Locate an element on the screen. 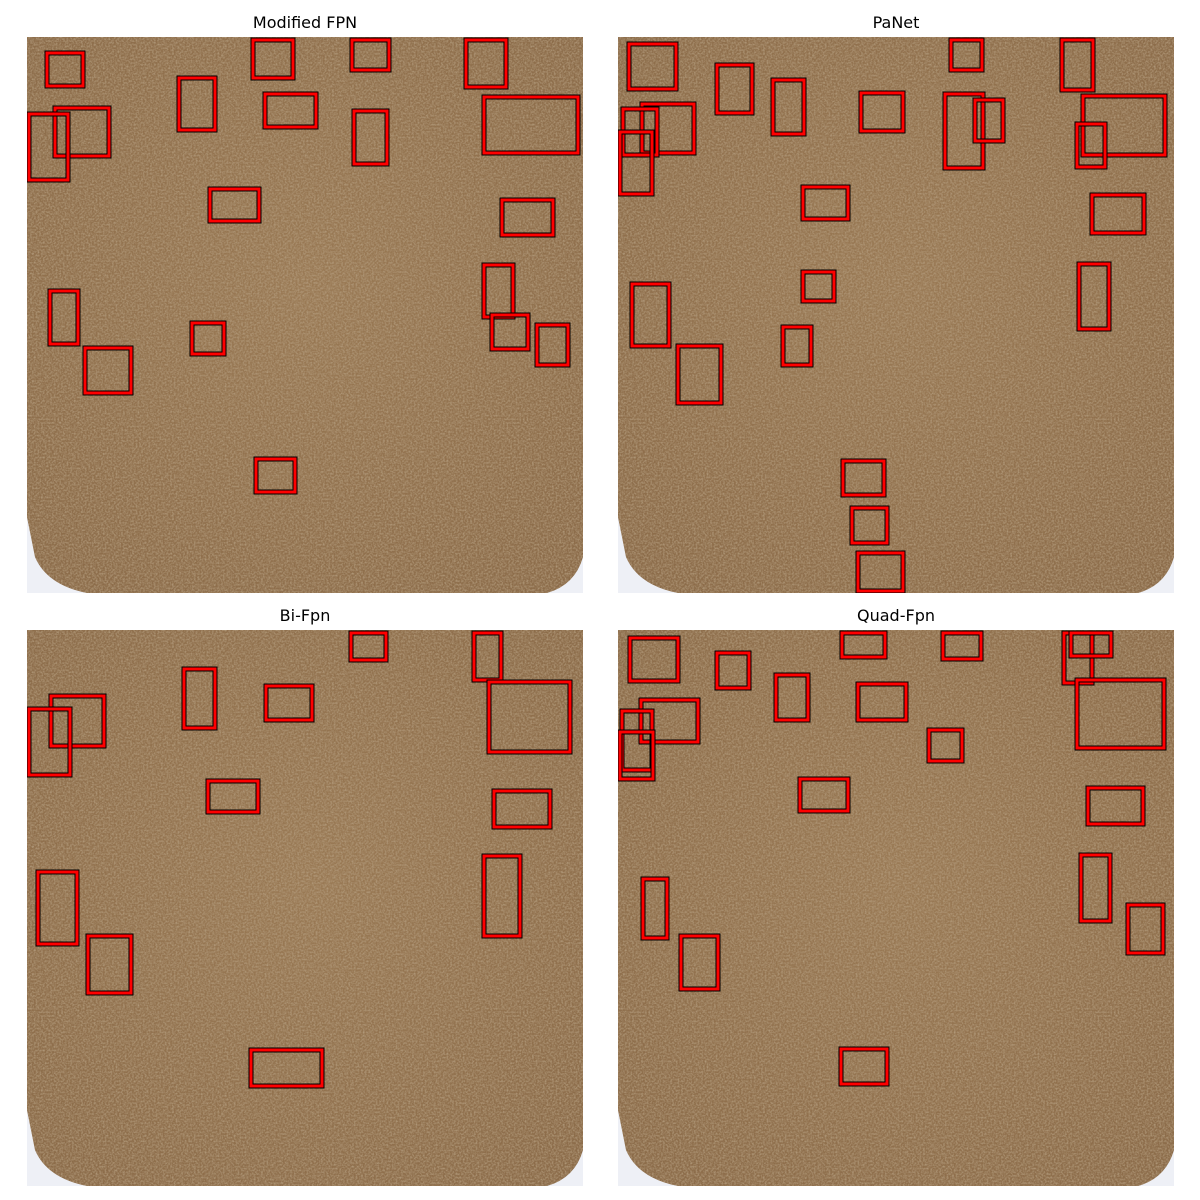 The height and width of the screenshot is (1200, 1200). panel-title-quad-fpn: Quad-Fpn is located at coordinates (896, 615).